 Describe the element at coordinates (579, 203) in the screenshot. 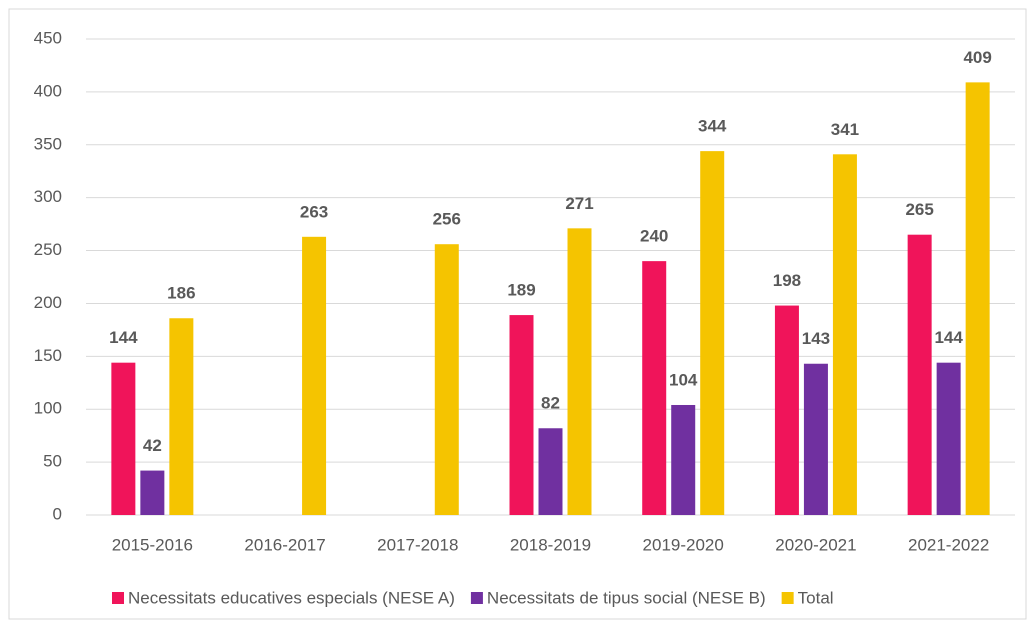

I see `value-label: 271` at that location.